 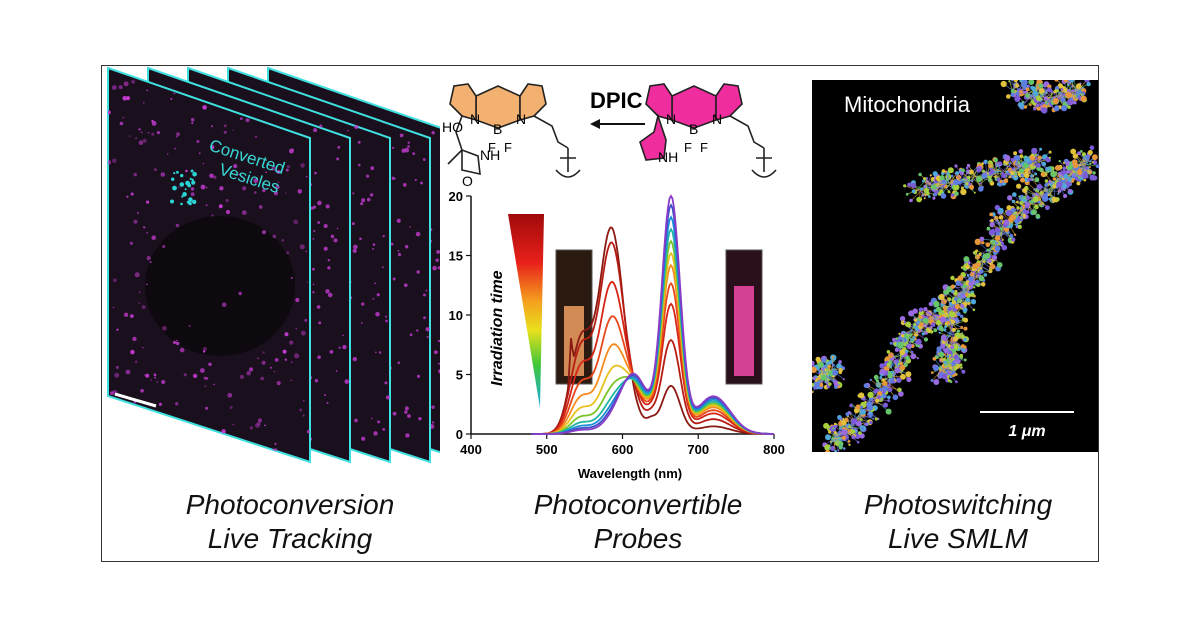 What do you see at coordinates (290, 504) in the screenshot?
I see `caption-left-line1: Photoconversion` at bounding box center [290, 504].